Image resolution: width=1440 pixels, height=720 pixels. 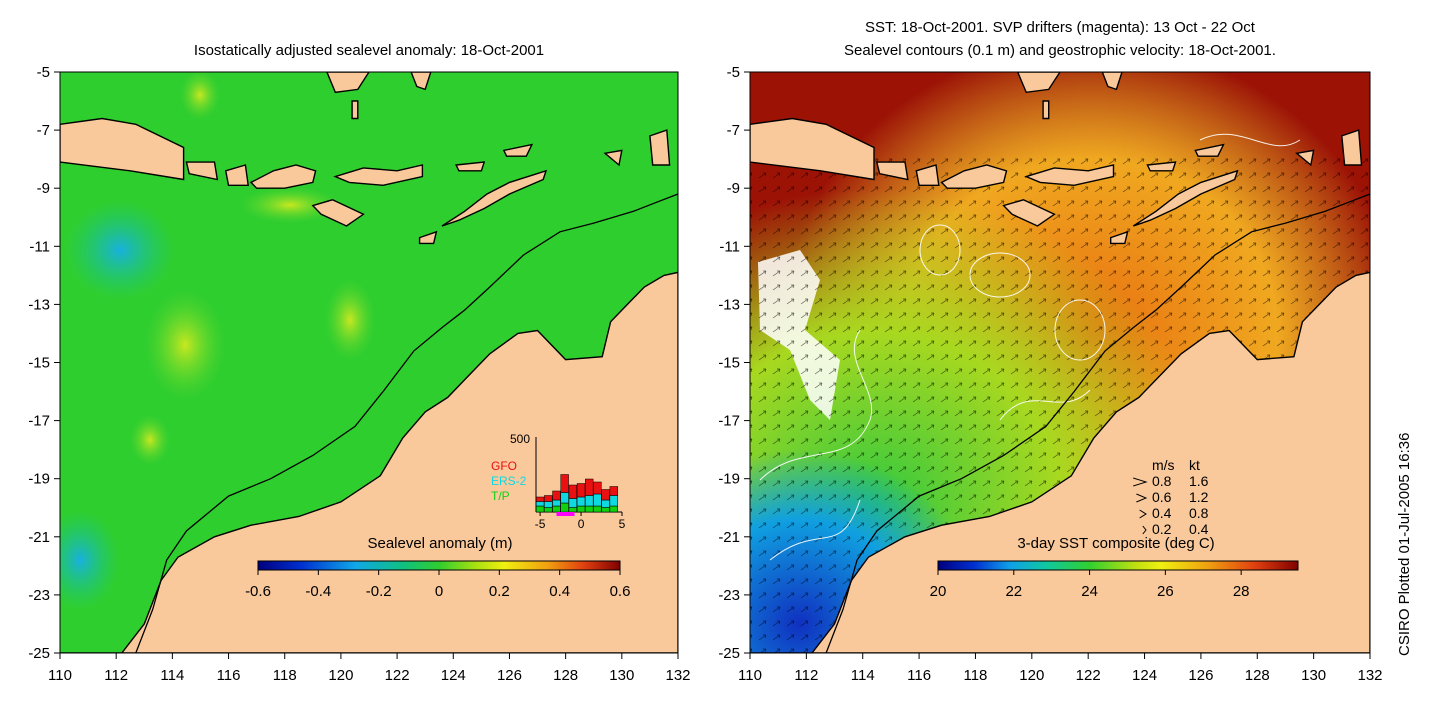 I want to click on land-lombok, so click(x=237, y=175).